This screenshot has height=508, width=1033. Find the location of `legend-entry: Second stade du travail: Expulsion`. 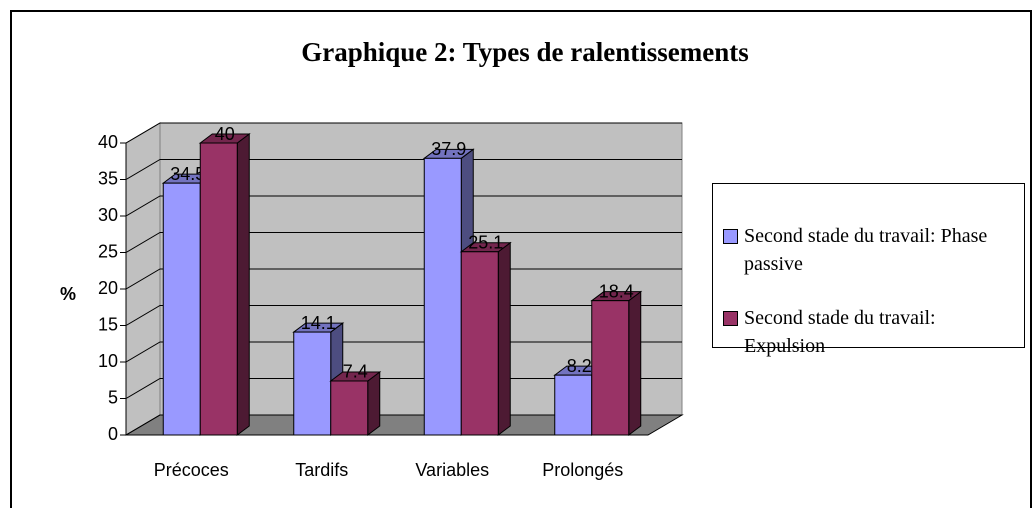

legend-entry: Second stade du travail: Expulsion is located at coordinates (873, 332).